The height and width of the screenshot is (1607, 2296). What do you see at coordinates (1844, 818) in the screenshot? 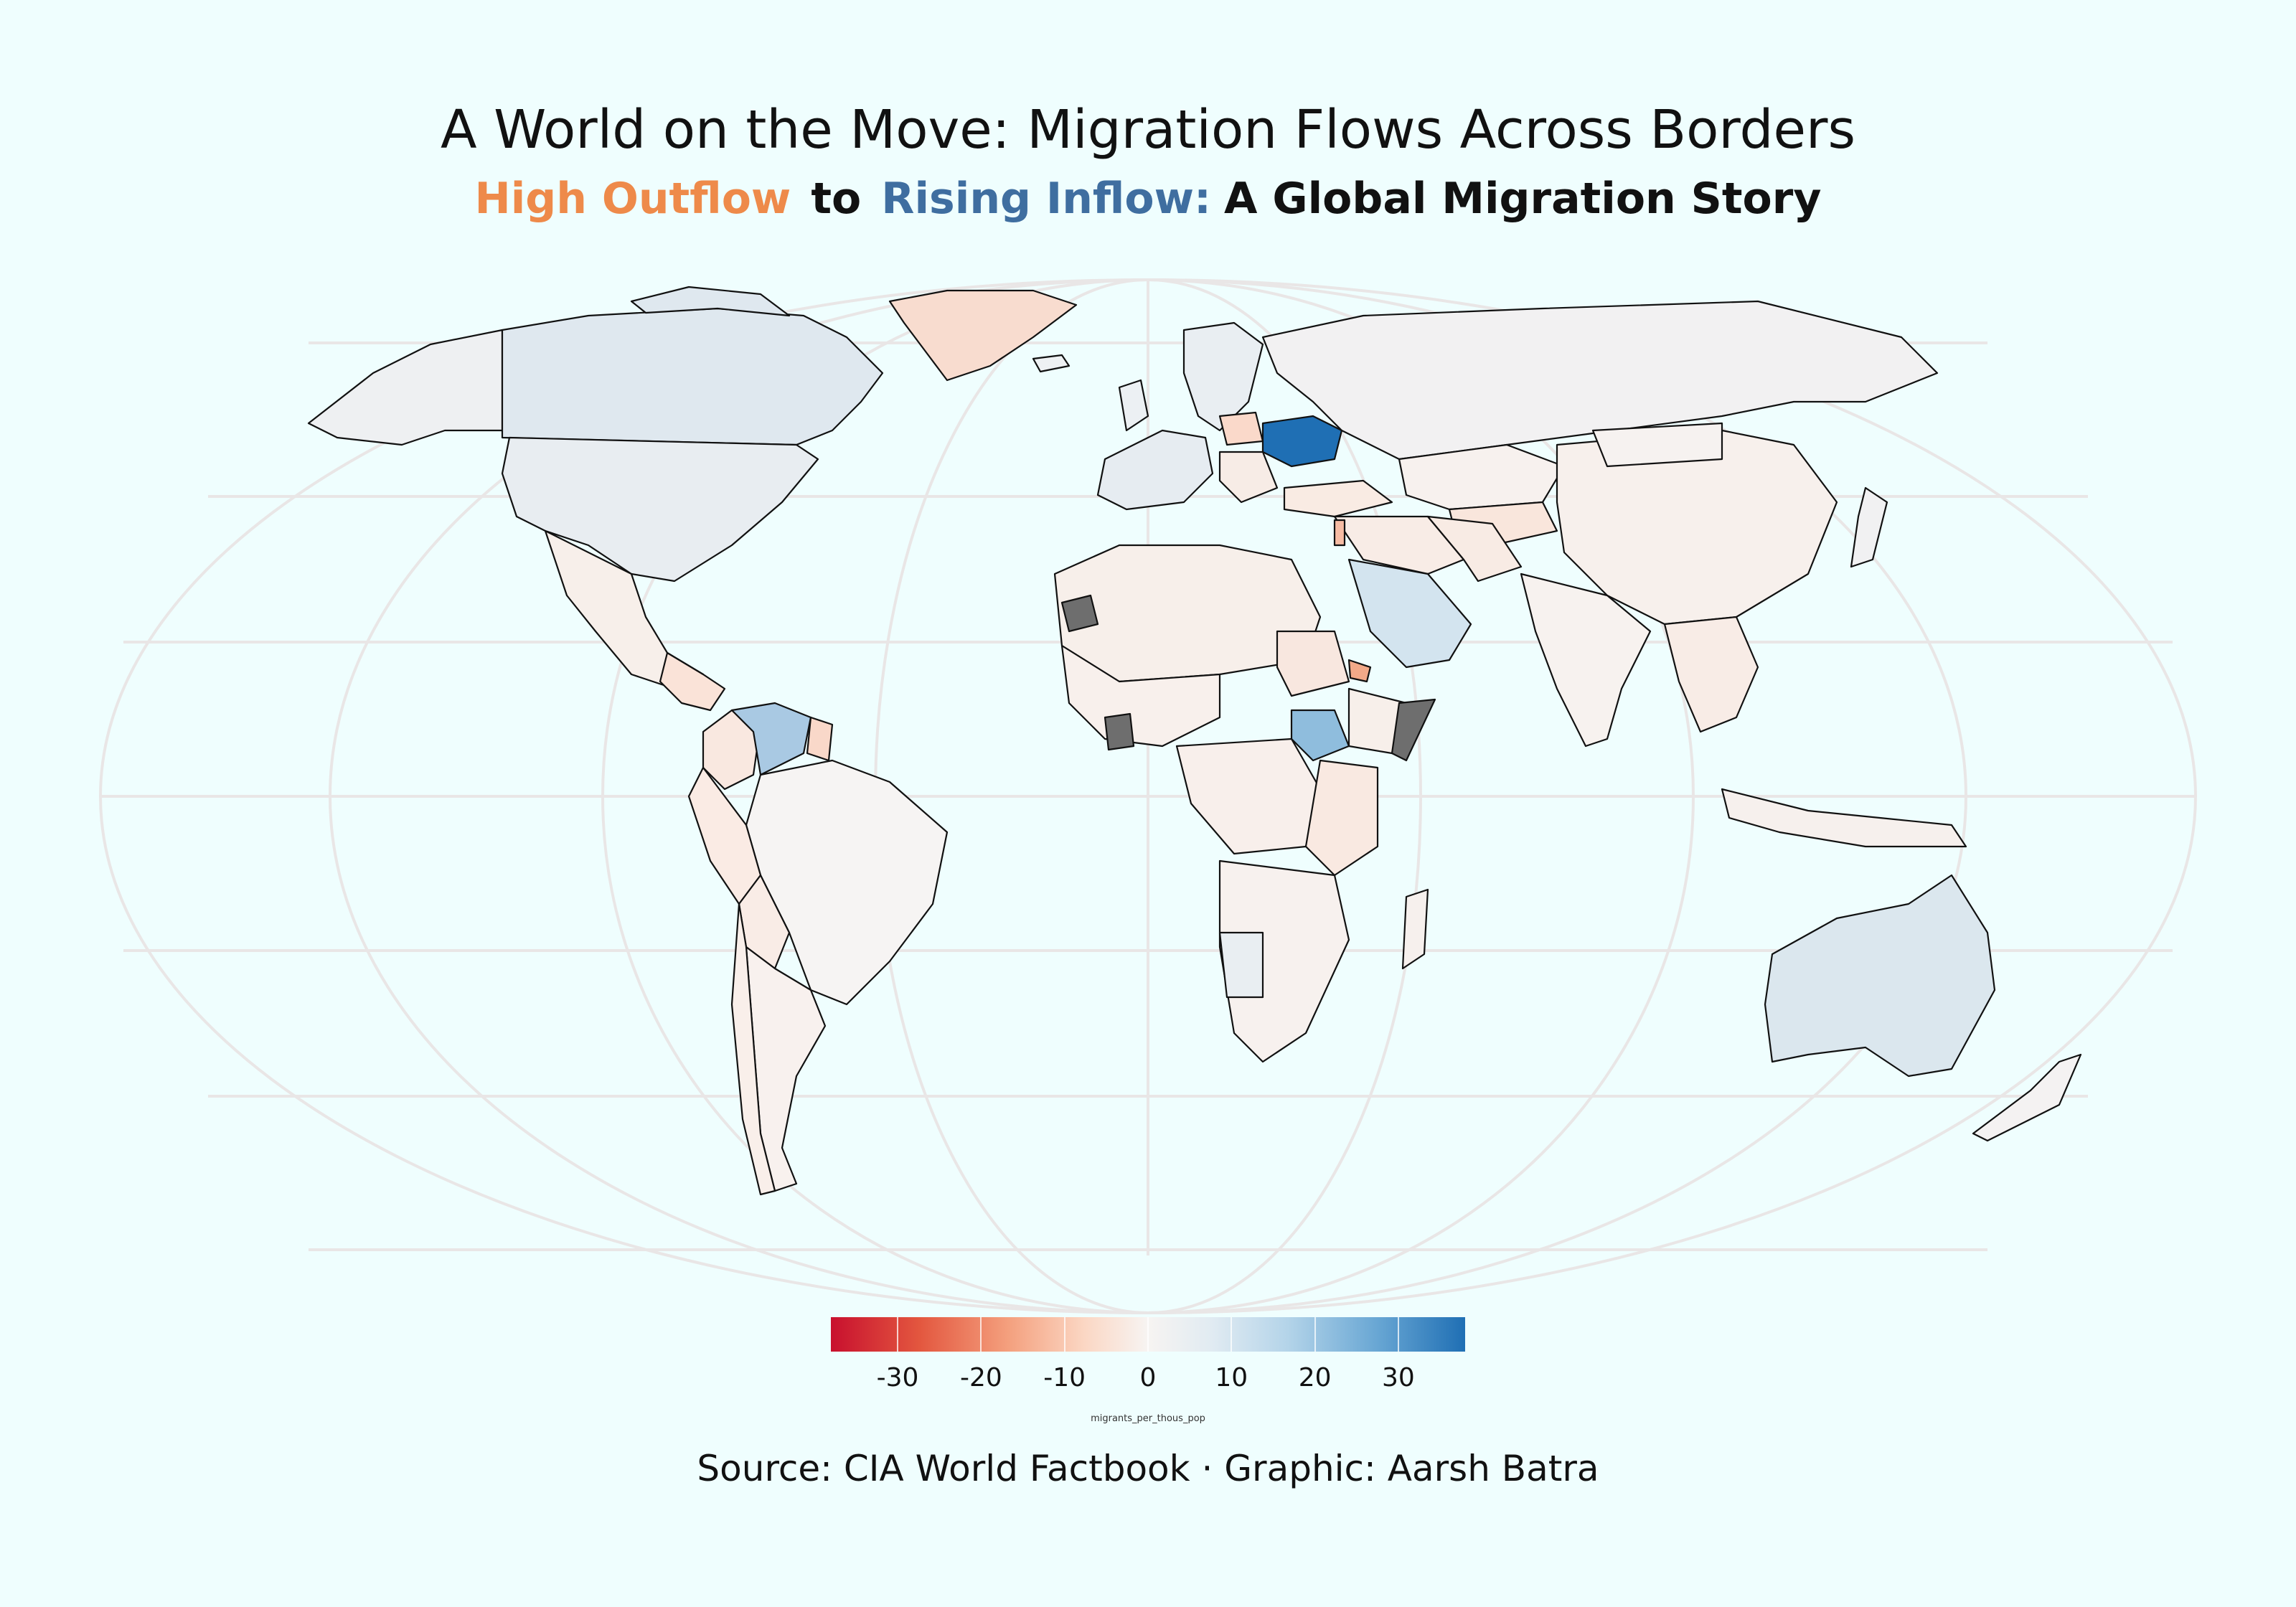
I see `region-indonesia` at bounding box center [1844, 818].